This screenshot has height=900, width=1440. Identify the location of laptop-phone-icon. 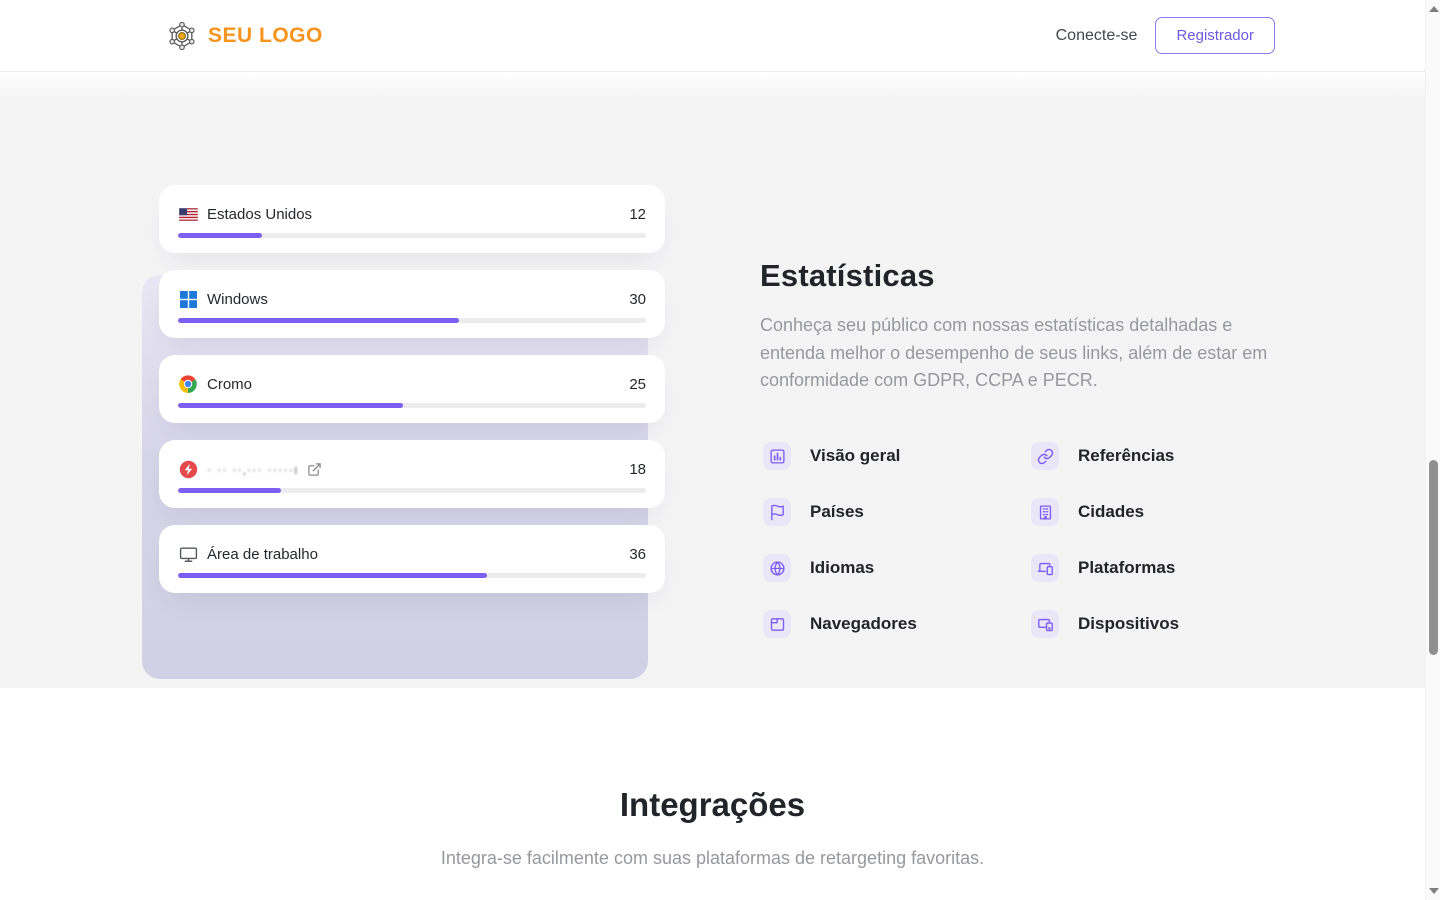
(1045, 568).